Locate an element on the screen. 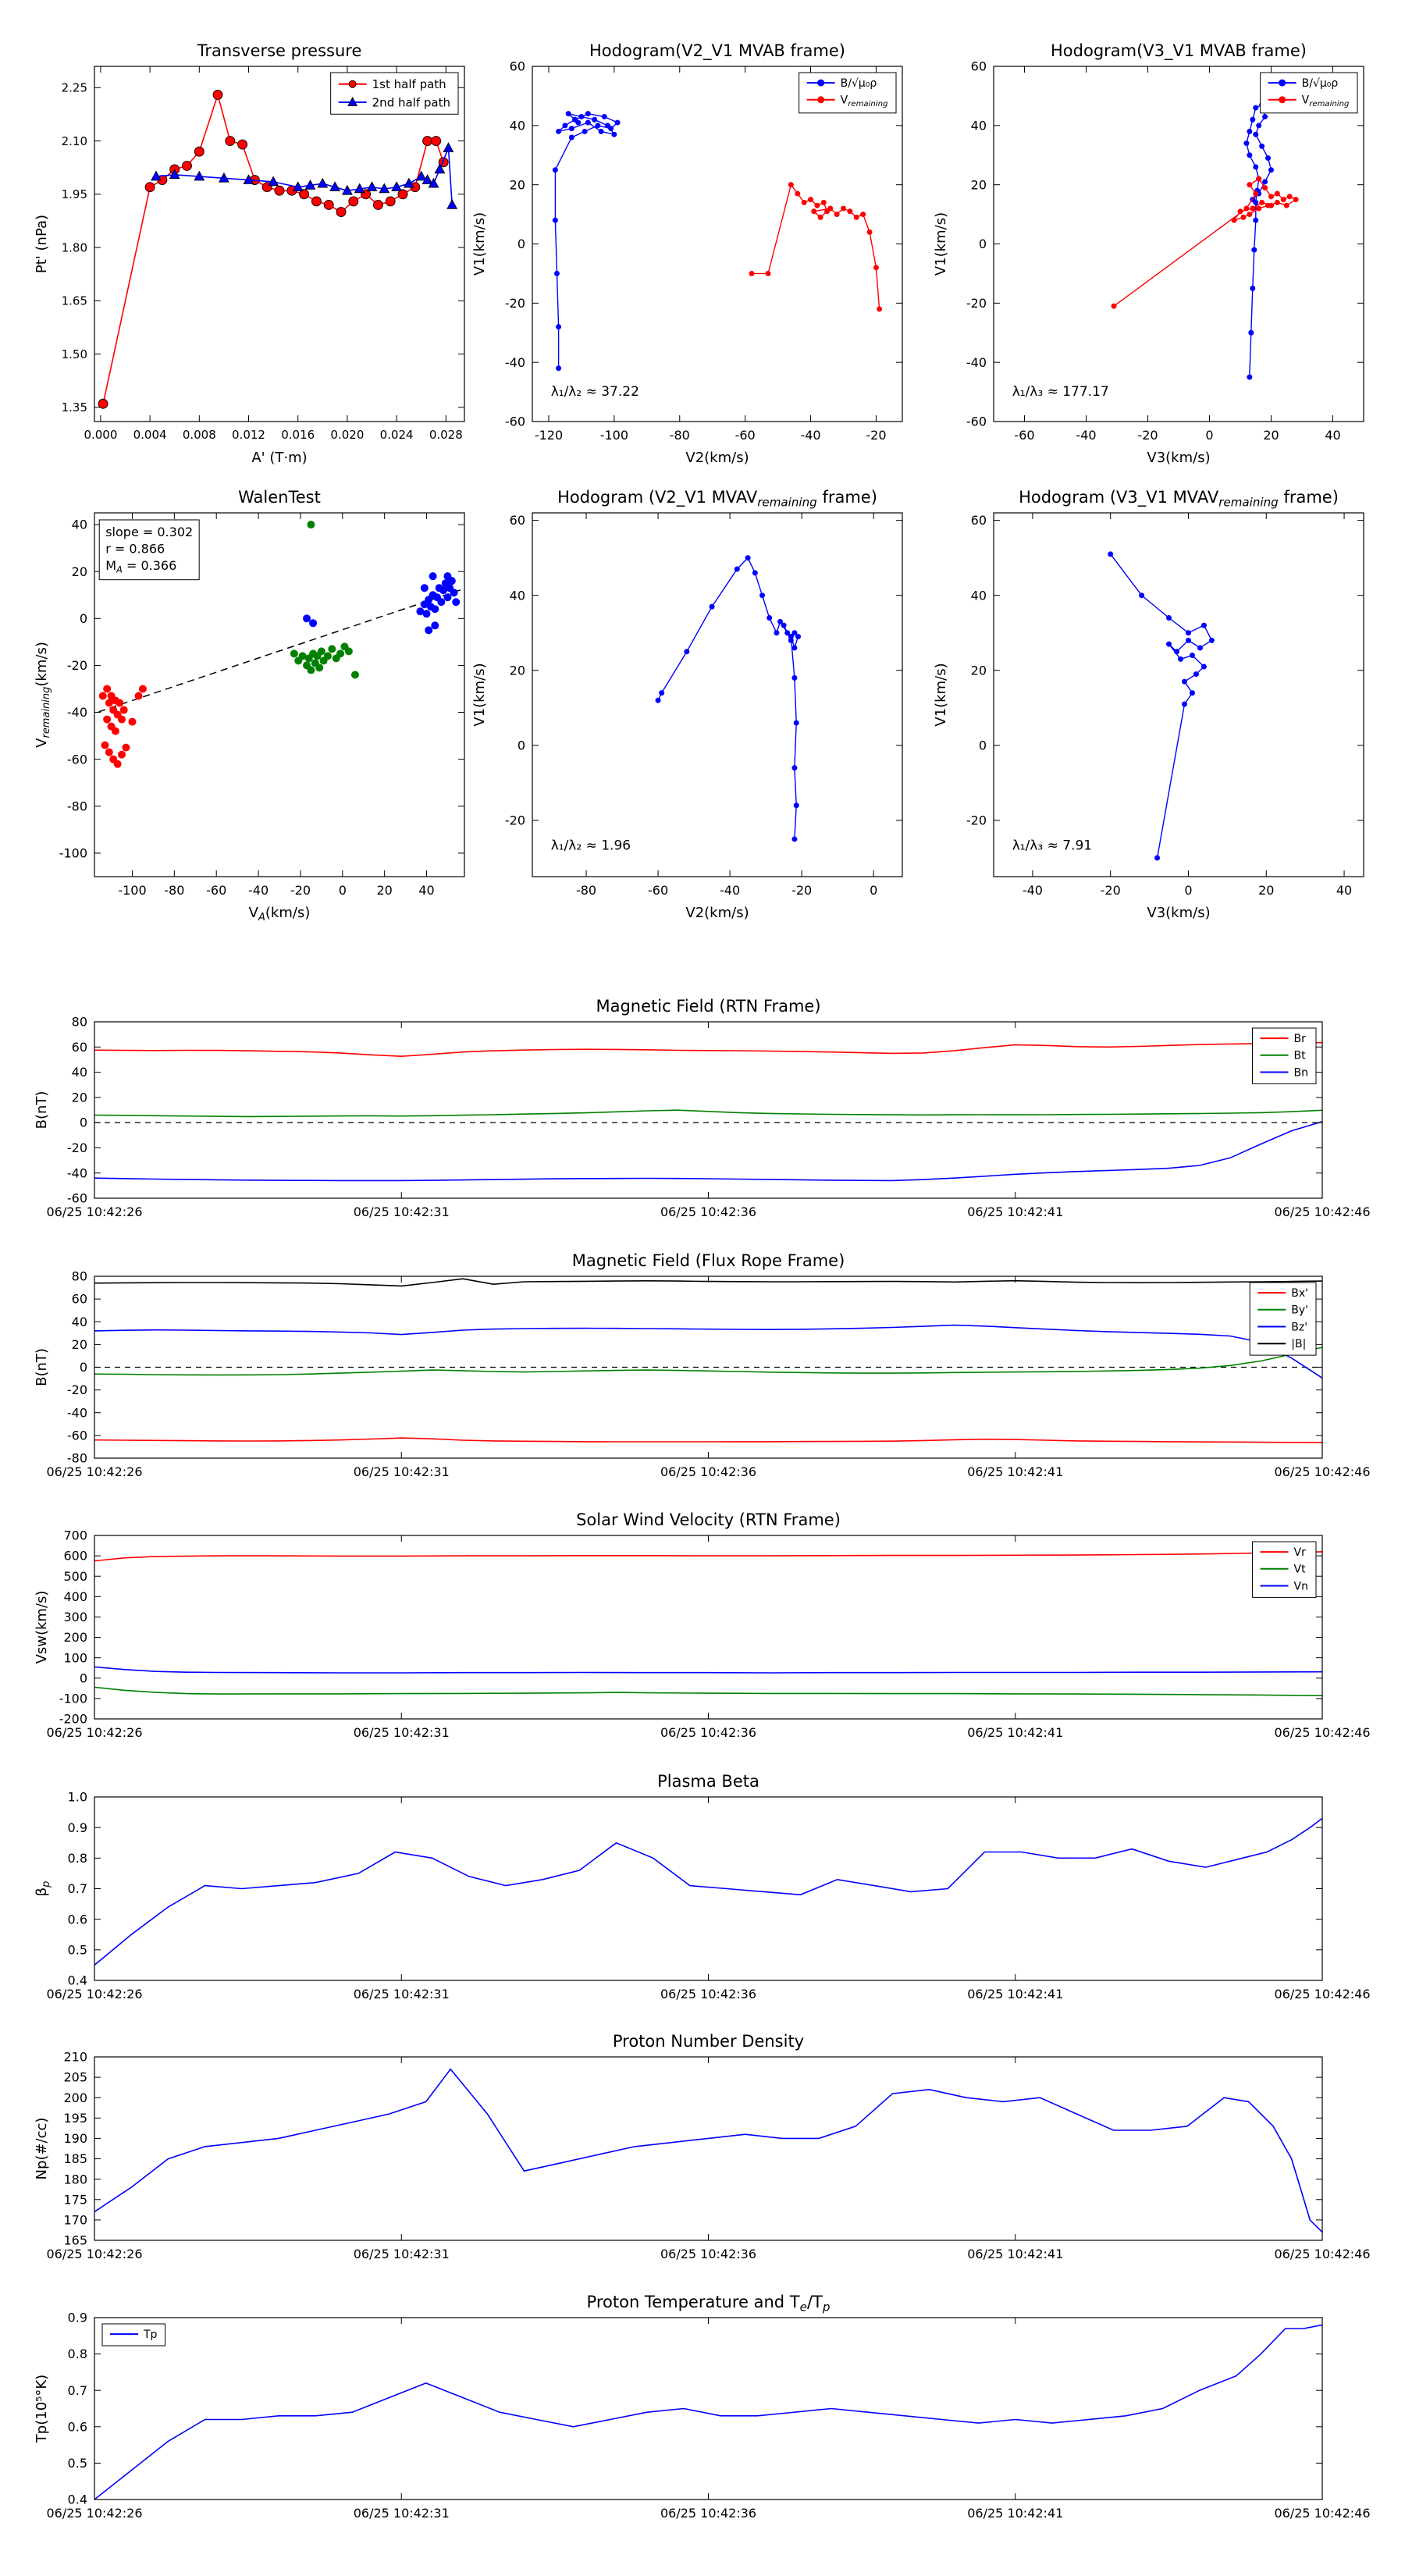 Image resolution: width=1405 pixels, height=2576 pixels. y-axis-label: V1(km/s) is located at coordinates (941, 244).